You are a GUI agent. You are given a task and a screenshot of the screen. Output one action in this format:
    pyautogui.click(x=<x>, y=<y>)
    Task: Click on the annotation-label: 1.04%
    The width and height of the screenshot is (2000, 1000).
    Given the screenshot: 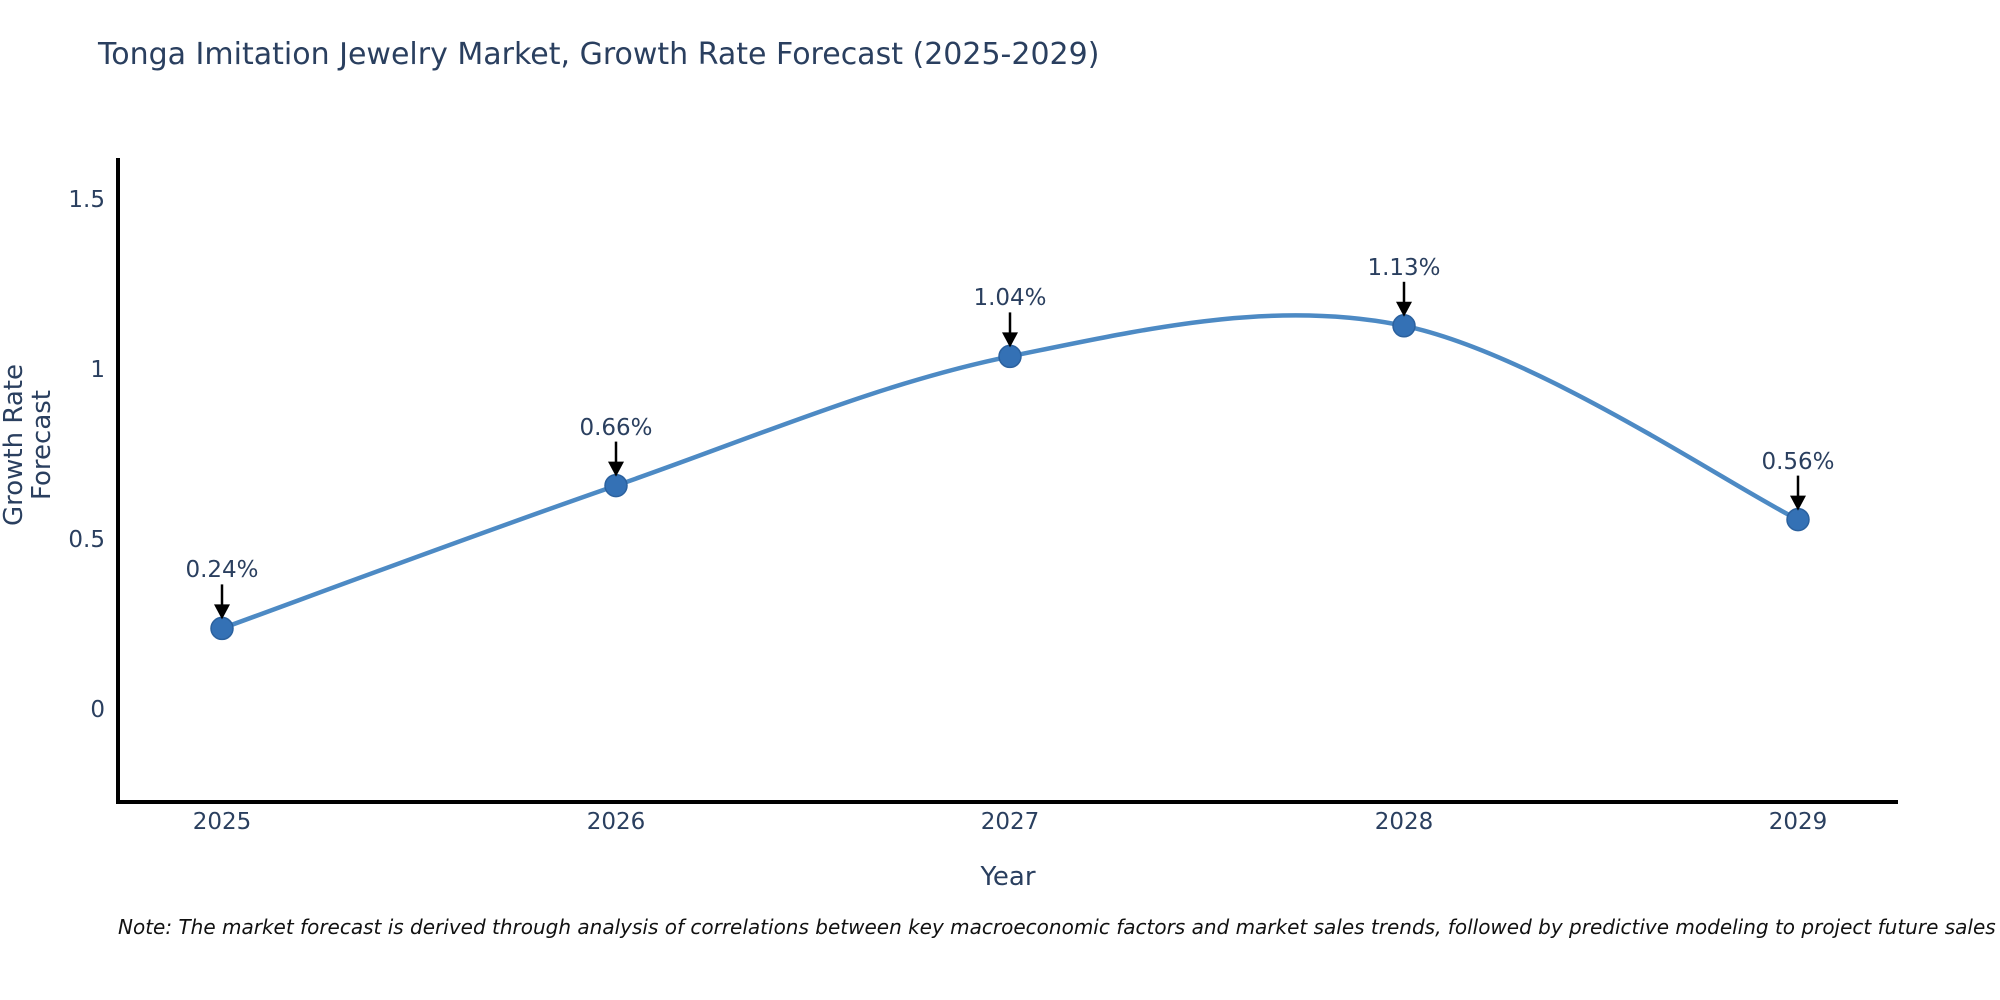 What is the action you would take?
    pyautogui.click(x=1010, y=298)
    